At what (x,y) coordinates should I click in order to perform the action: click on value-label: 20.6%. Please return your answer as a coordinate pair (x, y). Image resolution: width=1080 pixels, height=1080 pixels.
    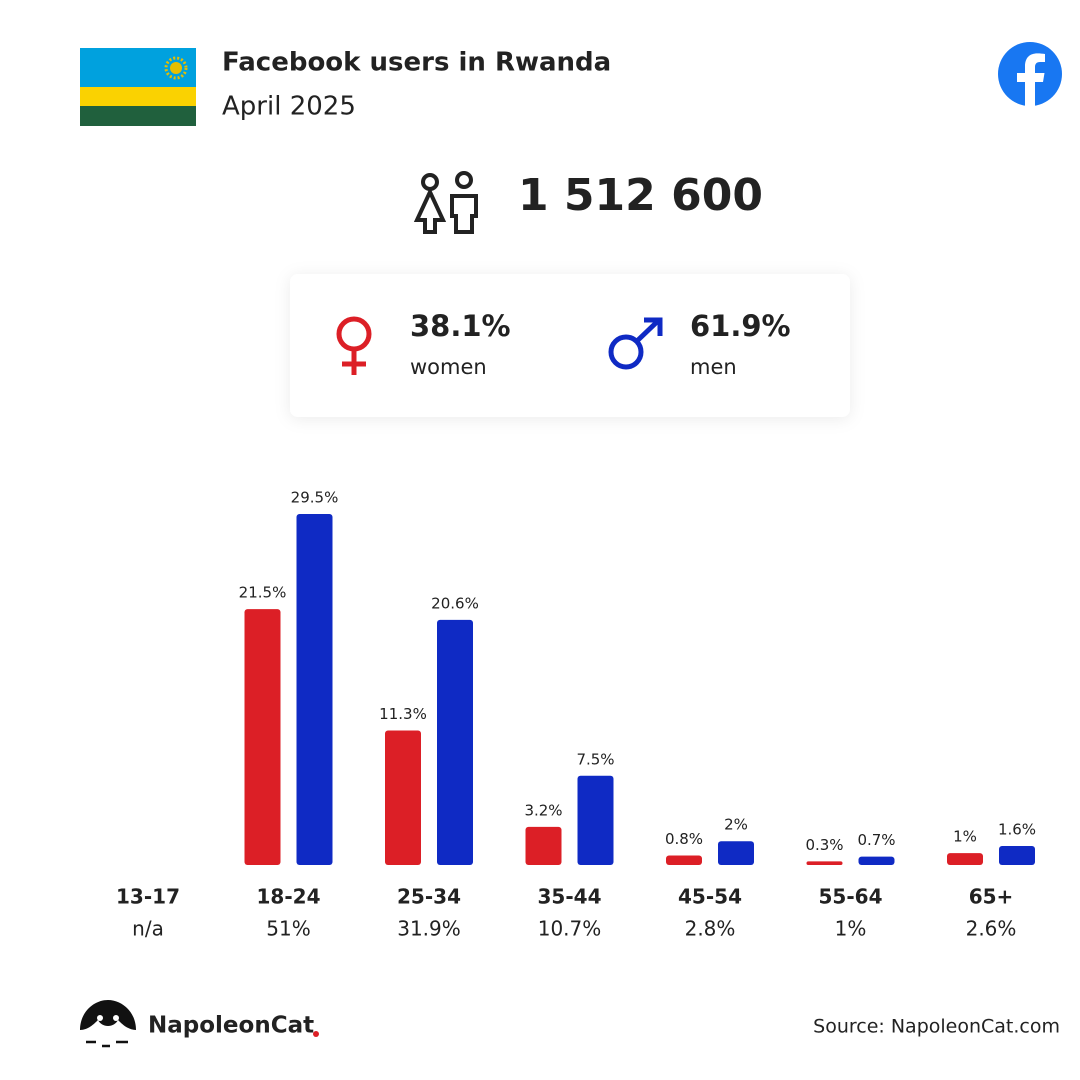
    Looking at the image, I should click on (455, 603).